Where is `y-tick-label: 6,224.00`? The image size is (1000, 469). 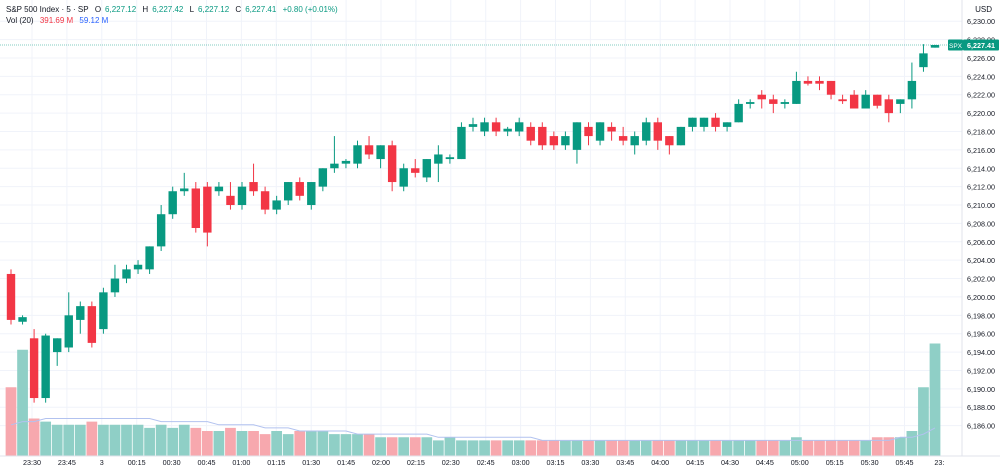
y-tick-label: 6,224.00 is located at coordinates (981, 76).